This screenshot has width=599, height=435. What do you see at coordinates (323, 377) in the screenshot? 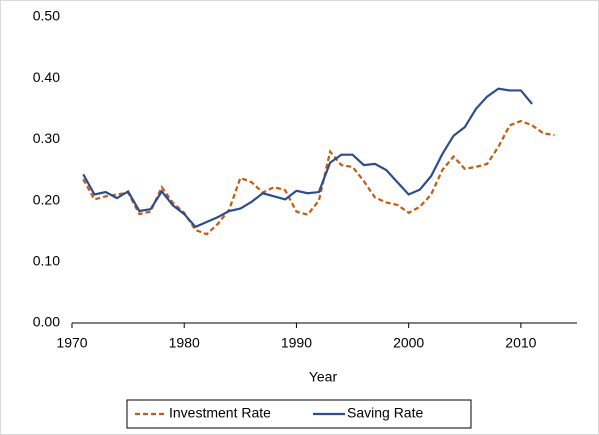
I see `x-axis-title: Year` at bounding box center [323, 377].